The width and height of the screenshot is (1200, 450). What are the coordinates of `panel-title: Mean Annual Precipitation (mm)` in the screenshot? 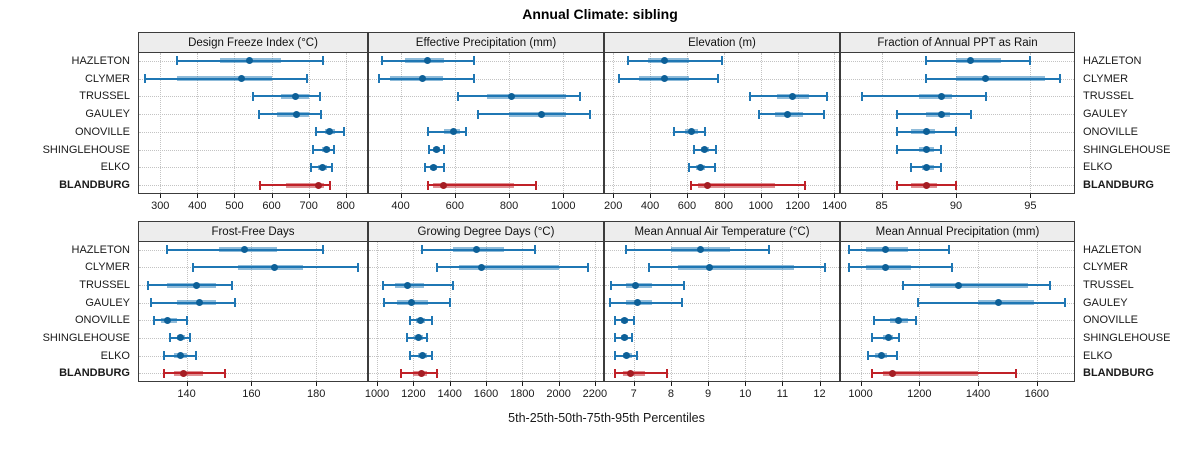 It's located at (957, 231).